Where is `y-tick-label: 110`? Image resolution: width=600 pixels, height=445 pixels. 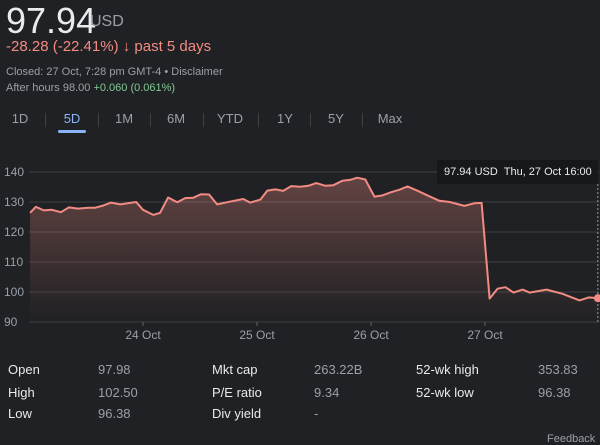 y-tick-label: 110 is located at coordinates (13, 262).